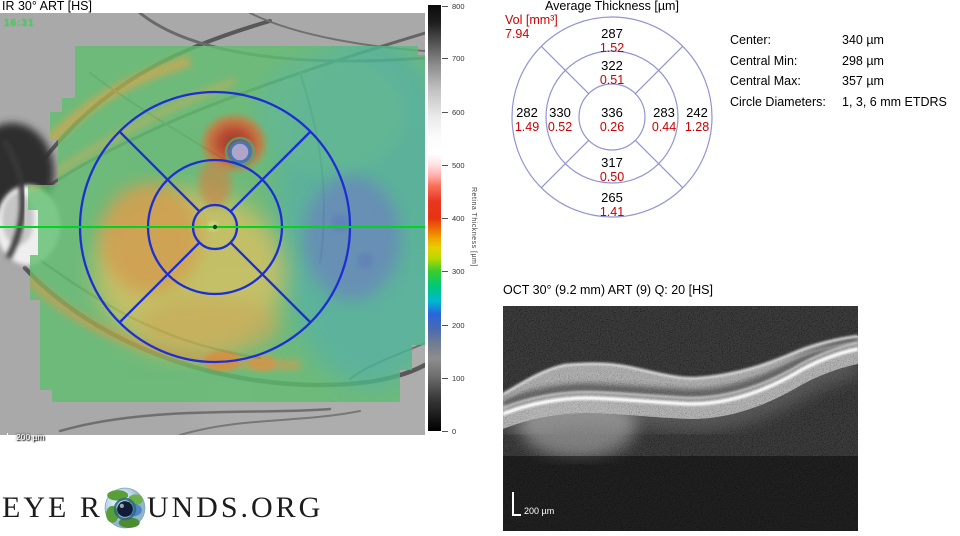 The height and width of the screenshot is (536, 960). What do you see at coordinates (697, 120) in the screenshot?
I see `etdrs-sector-right-outer: 242 1.28` at bounding box center [697, 120].